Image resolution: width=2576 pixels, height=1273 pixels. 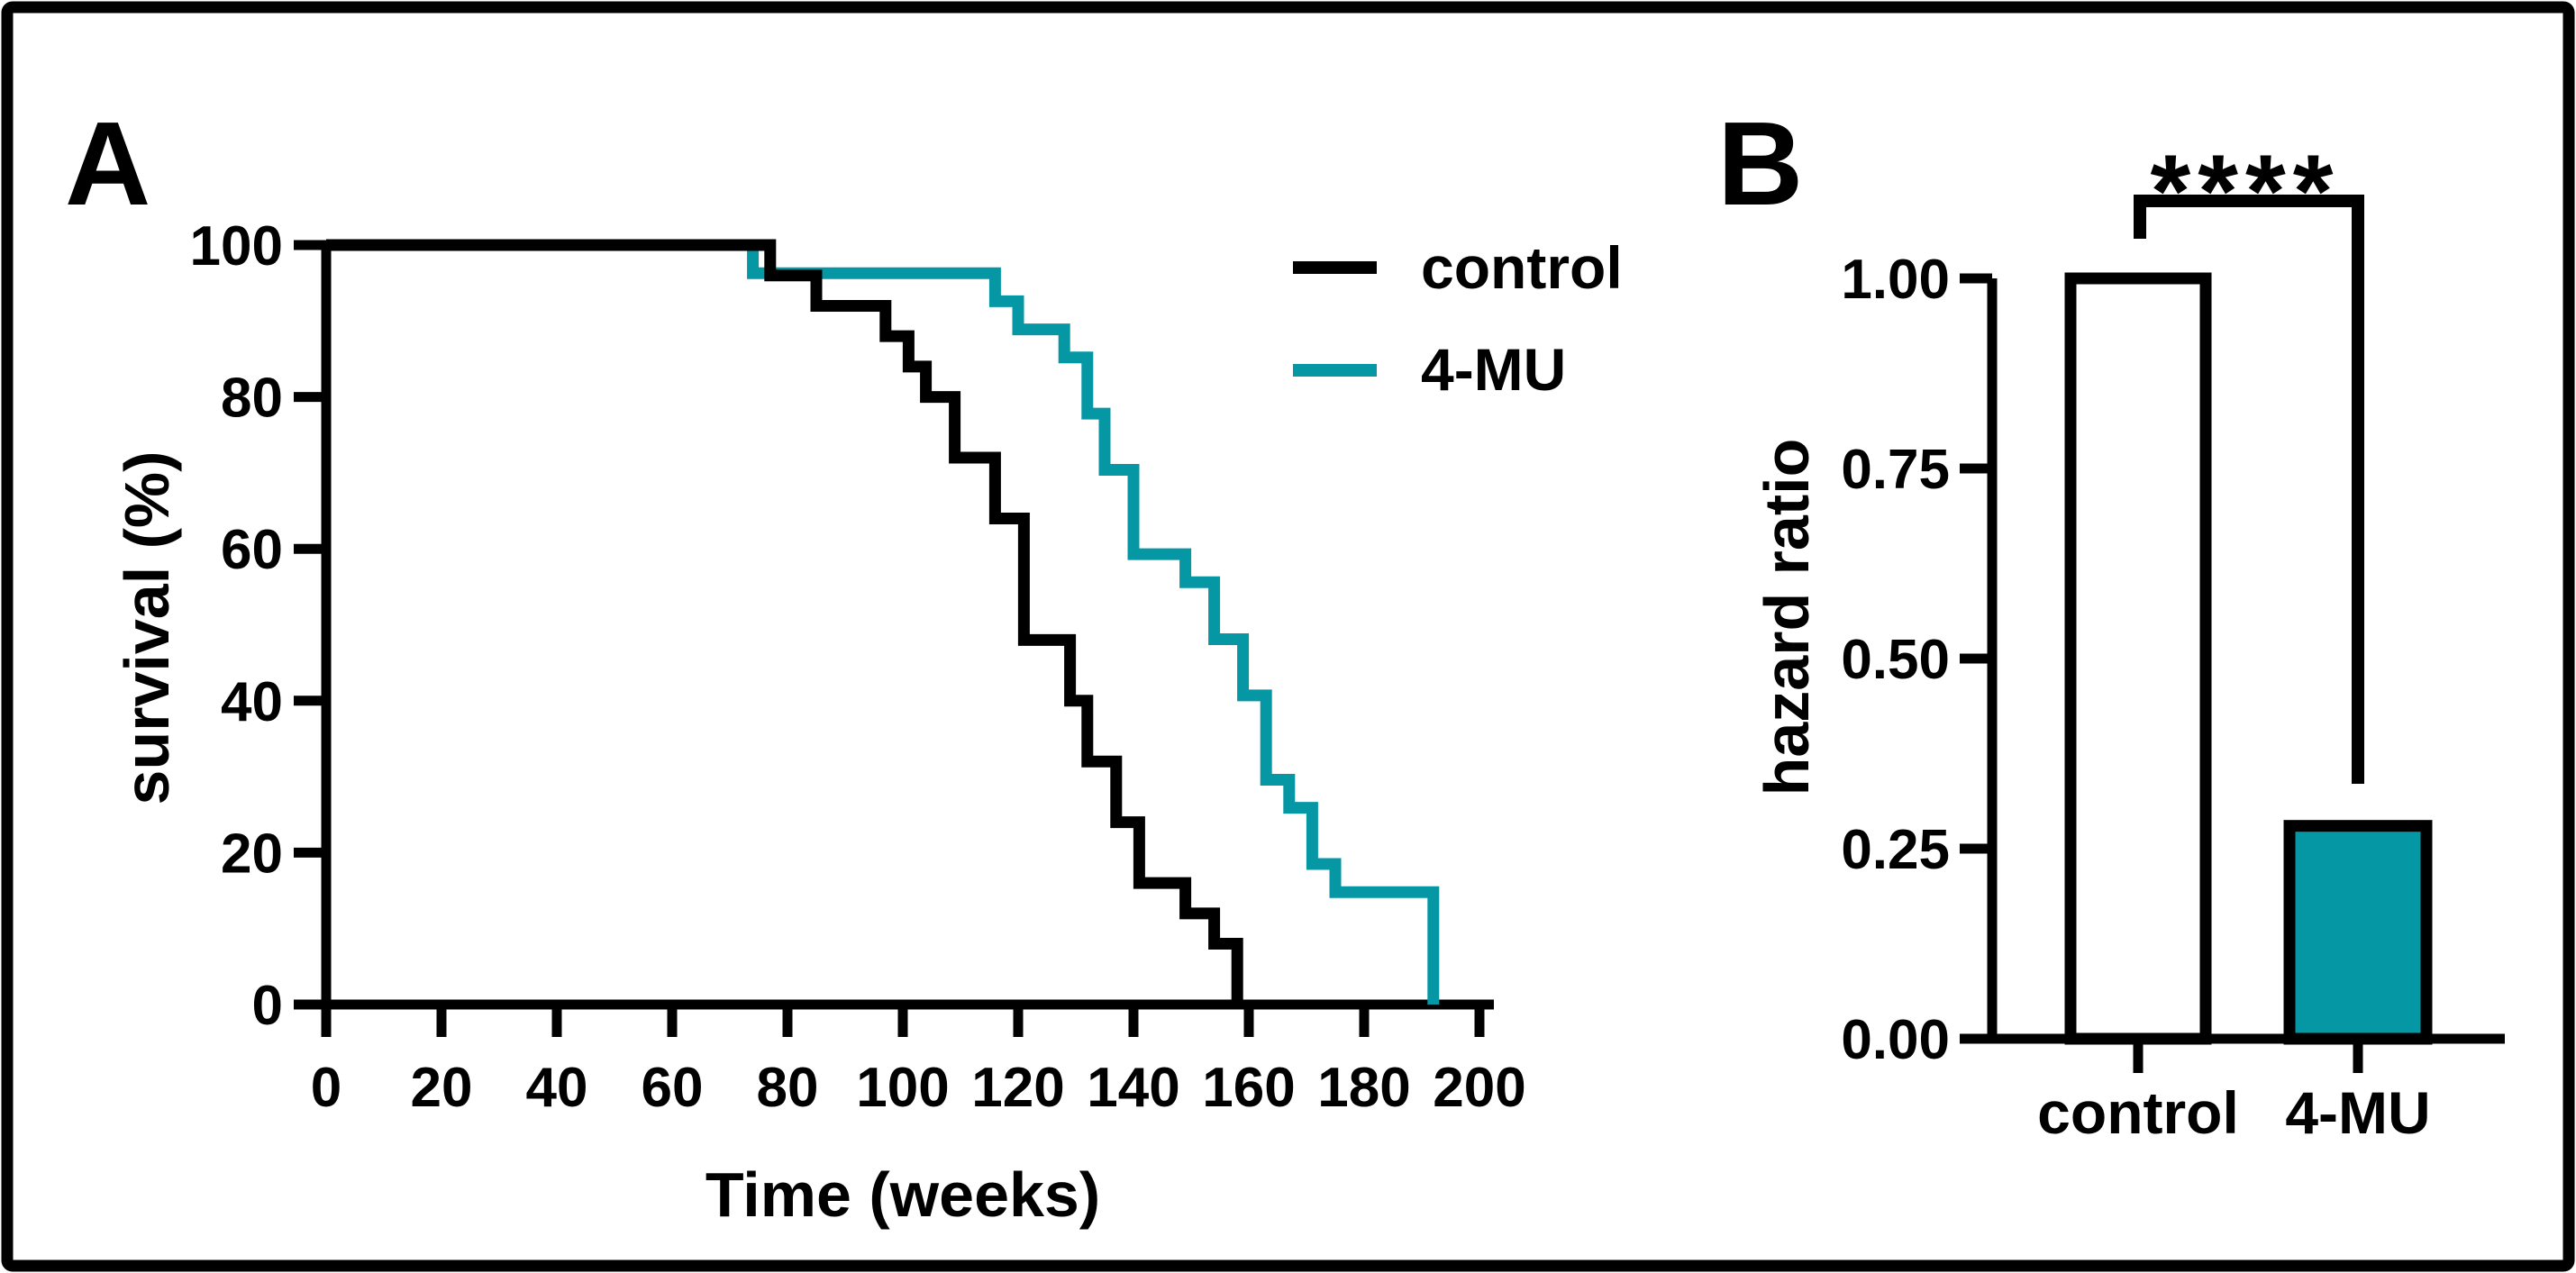 I want to click on survival-x-tick-label: 120, so click(x=1017, y=1088).